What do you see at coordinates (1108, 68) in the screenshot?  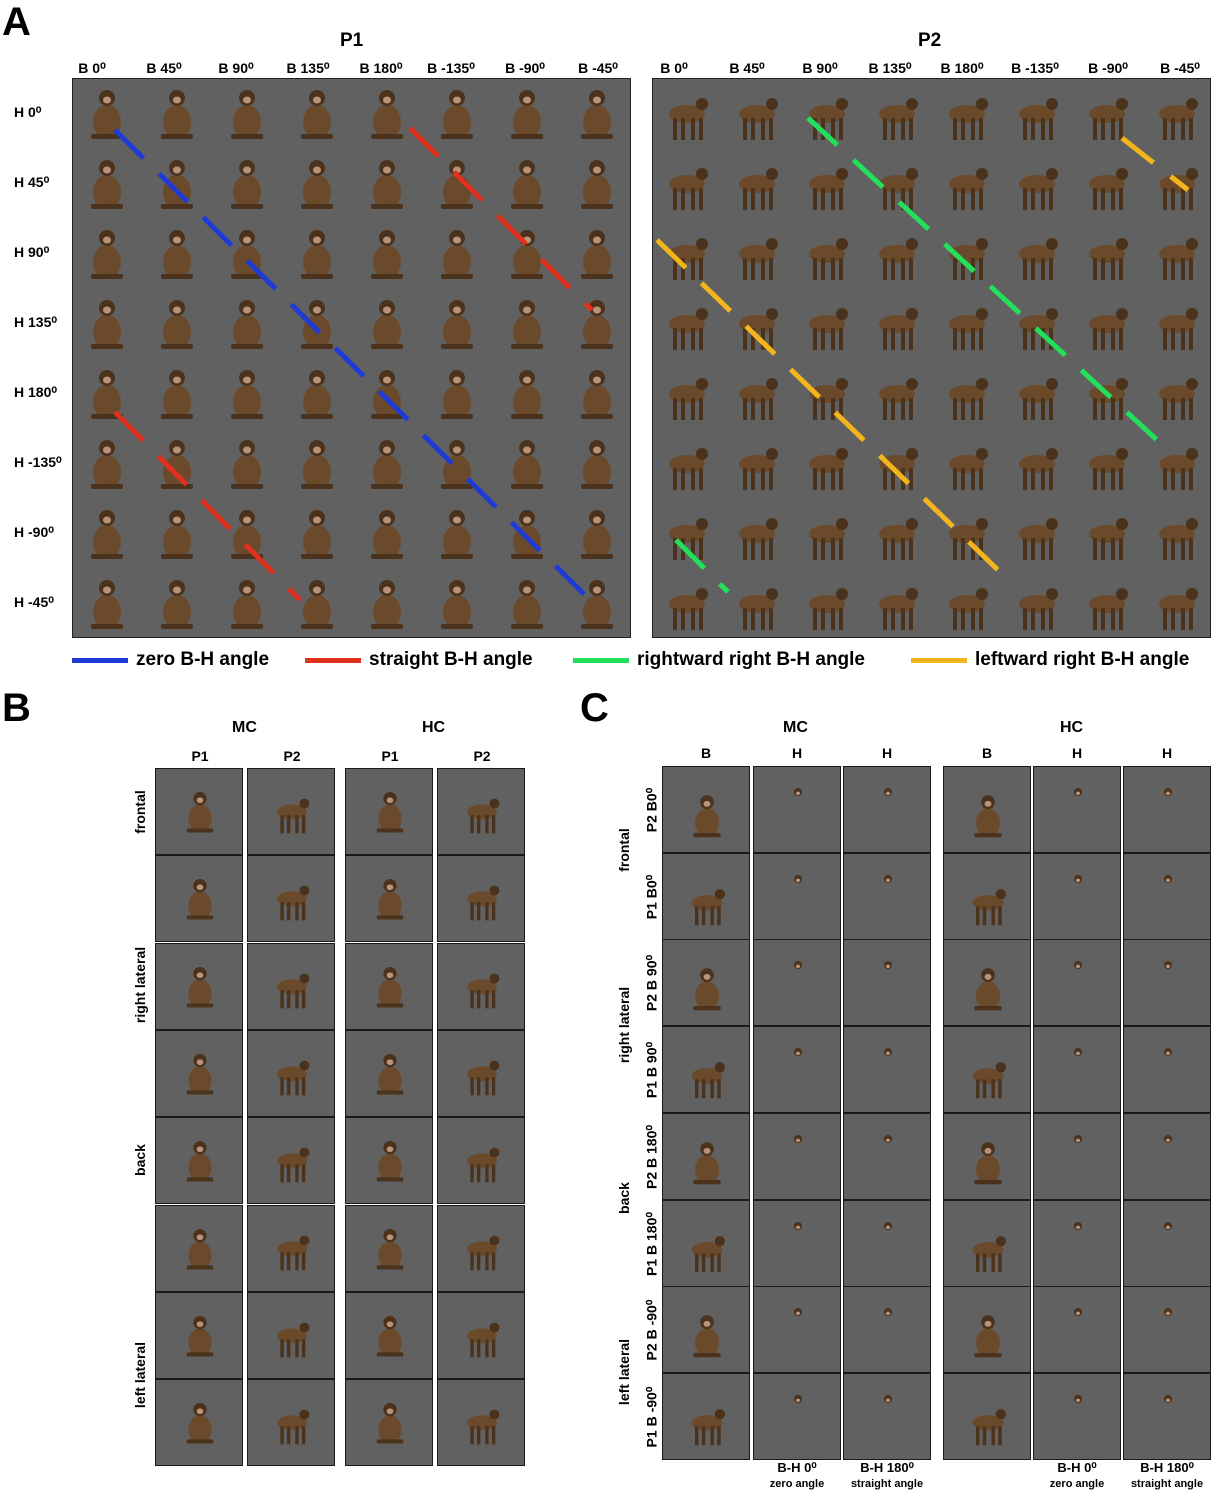 I see `p2-col-label: B -90⁰` at bounding box center [1108, 68].